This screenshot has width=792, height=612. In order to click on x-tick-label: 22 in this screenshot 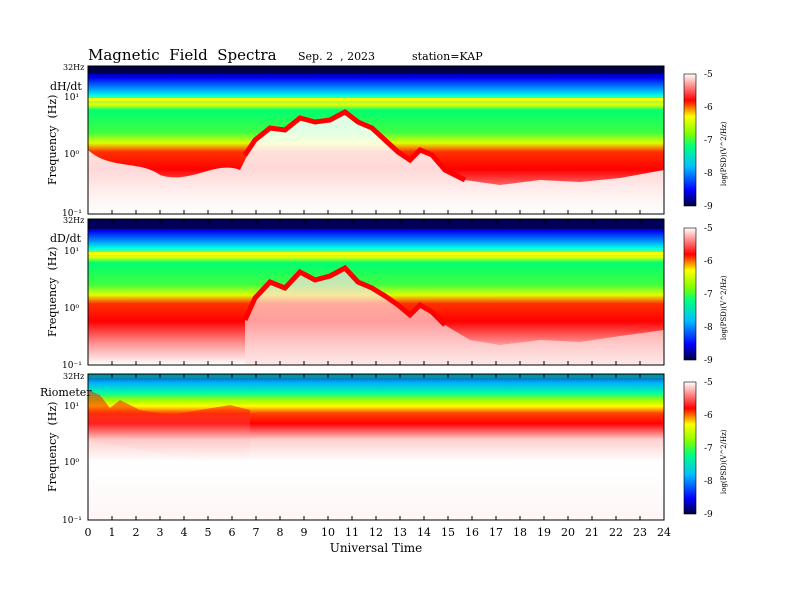, I will do `click(616, 532)`.